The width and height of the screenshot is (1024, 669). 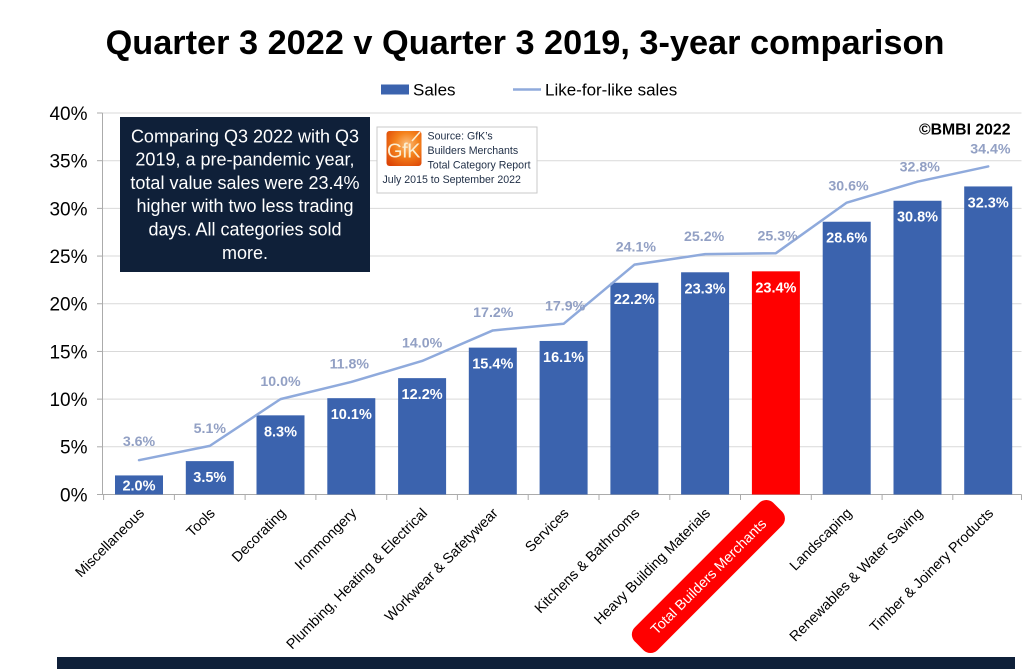 What do you see at coordinates (74, 495) in the screenshot?
I see `svg-text: 0%` at bounding box center [74, 495].